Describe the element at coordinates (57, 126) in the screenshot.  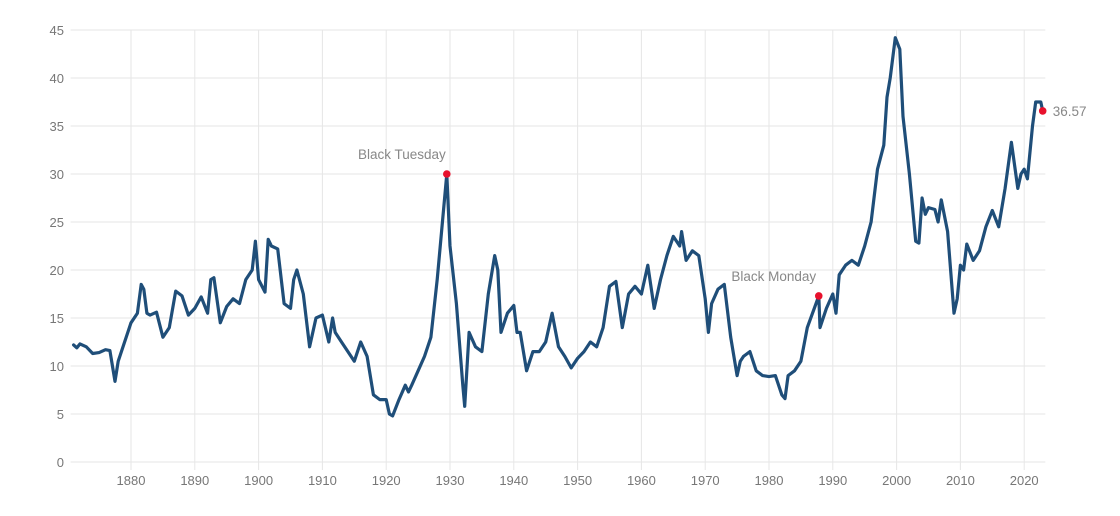
I see `y-tick-label: 35` at that location.